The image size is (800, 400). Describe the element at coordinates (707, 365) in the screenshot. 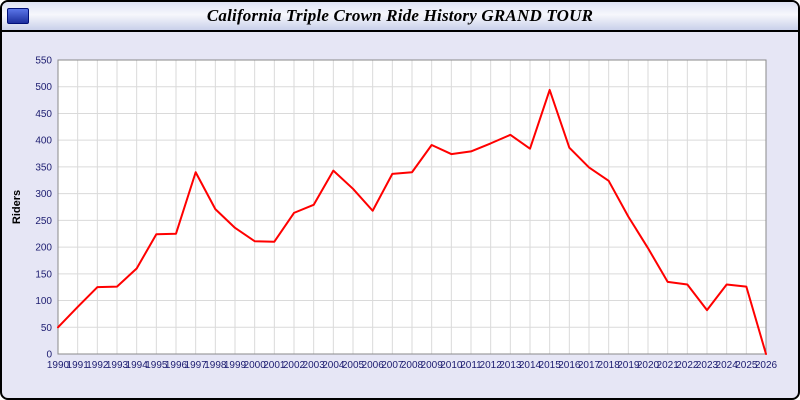

I see `svg-text: 2023` at that location.